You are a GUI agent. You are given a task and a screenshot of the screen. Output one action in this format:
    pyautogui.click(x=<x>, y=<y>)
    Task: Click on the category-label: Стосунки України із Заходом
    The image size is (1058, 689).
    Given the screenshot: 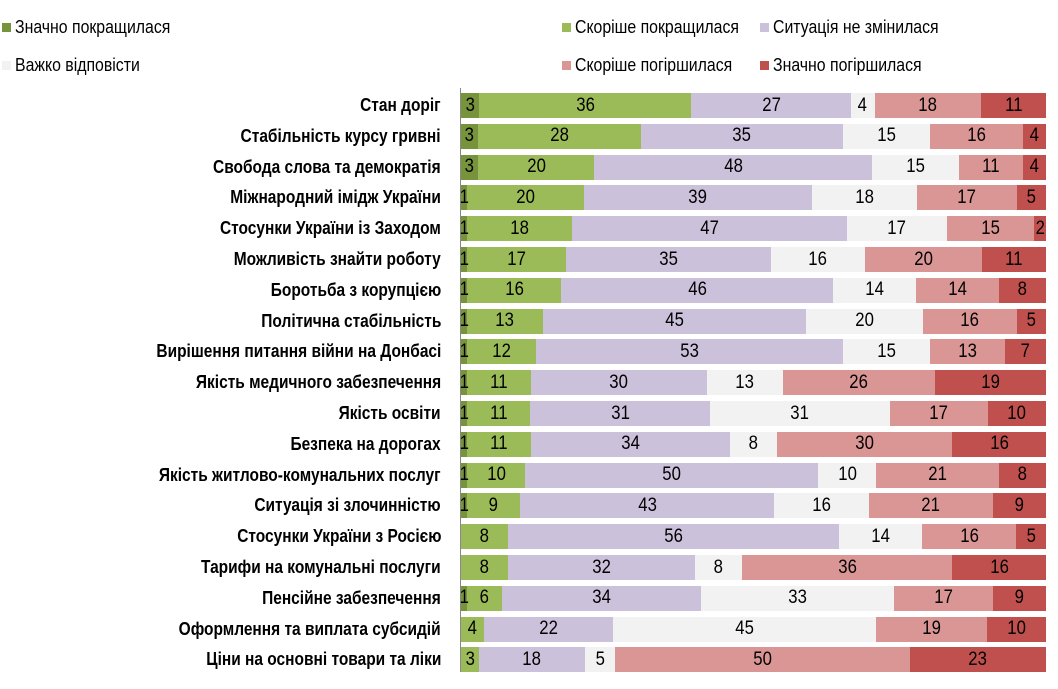 What is the action you would take?
    pyautogui.click(x=330, y=228)
    